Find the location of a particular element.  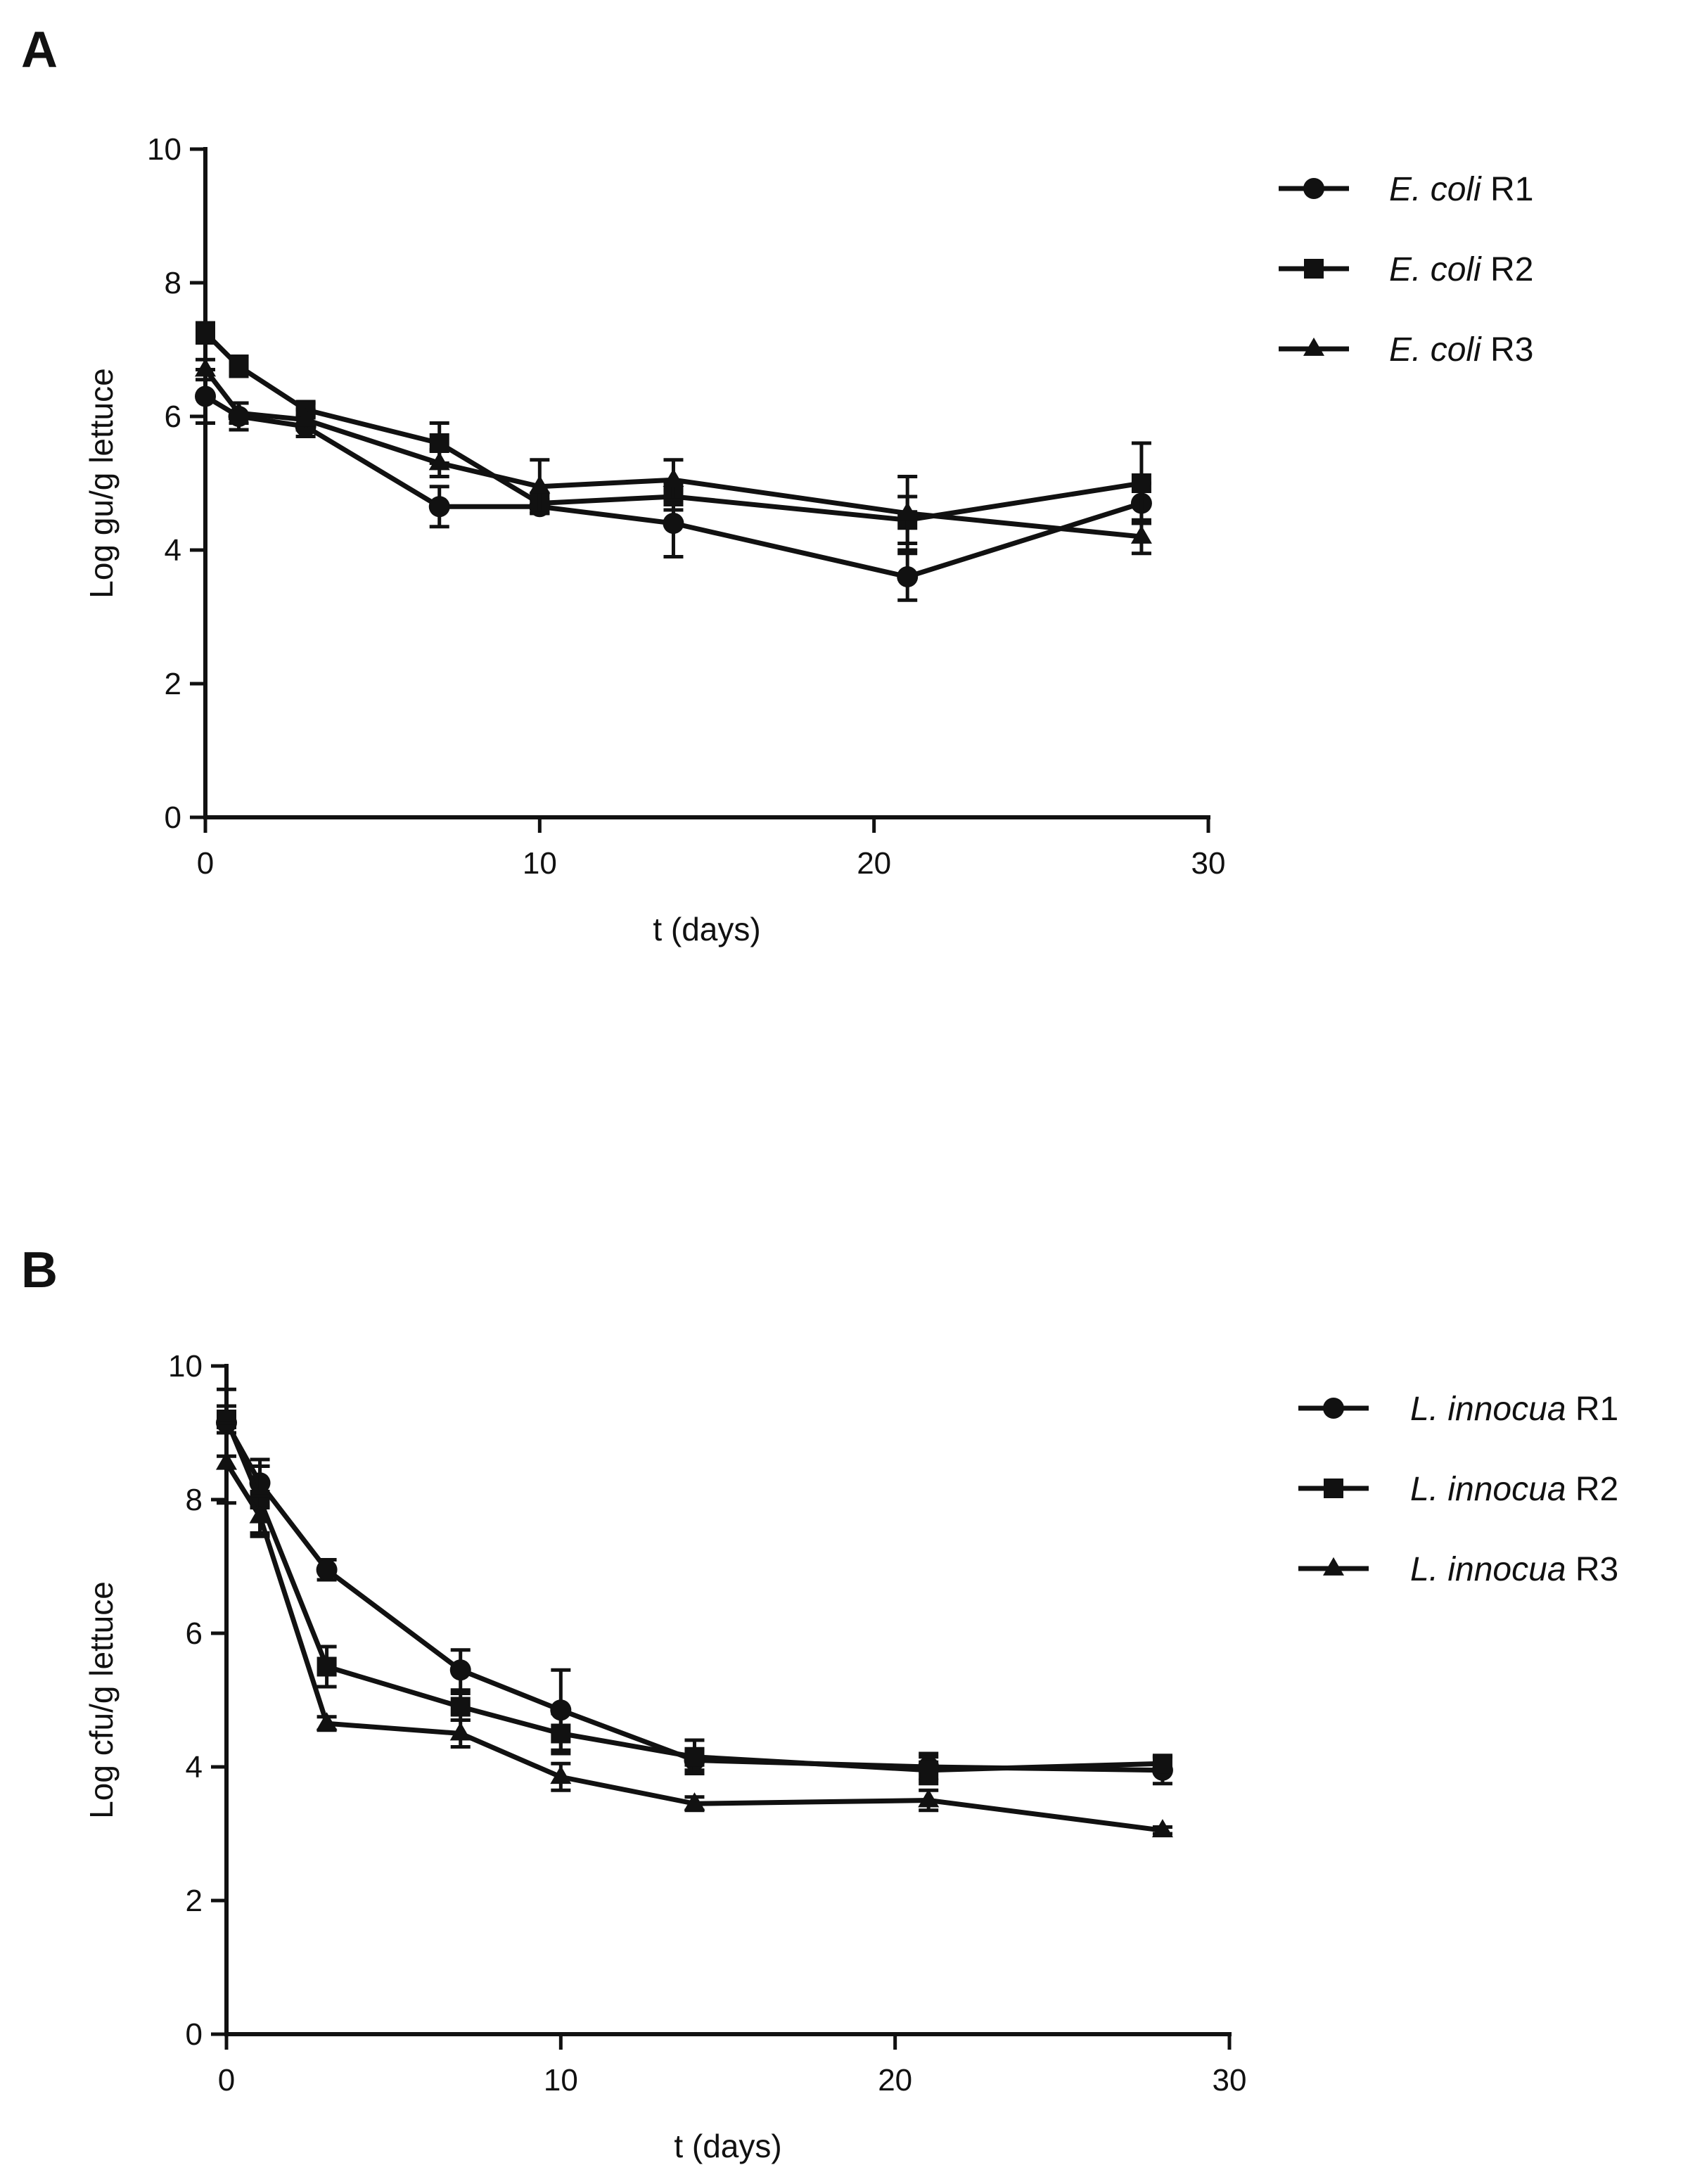

legend-entry-3: E. coli R3 is located at coordinates (1406, 350).